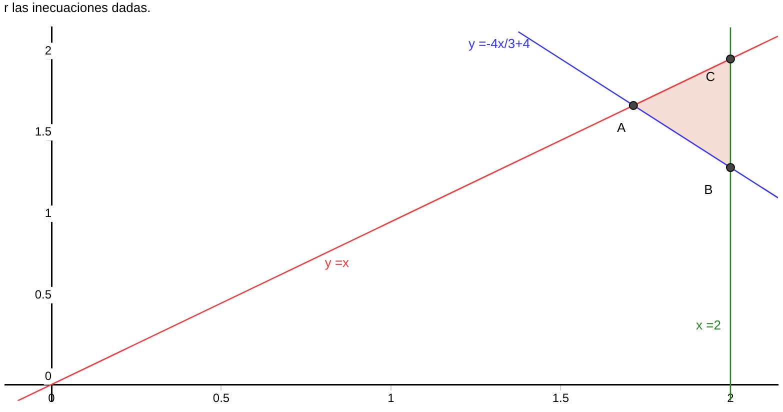  Describe the element at coordinates (48, 50) in the screenshot. I see `y-tick-label: 2` at that location.